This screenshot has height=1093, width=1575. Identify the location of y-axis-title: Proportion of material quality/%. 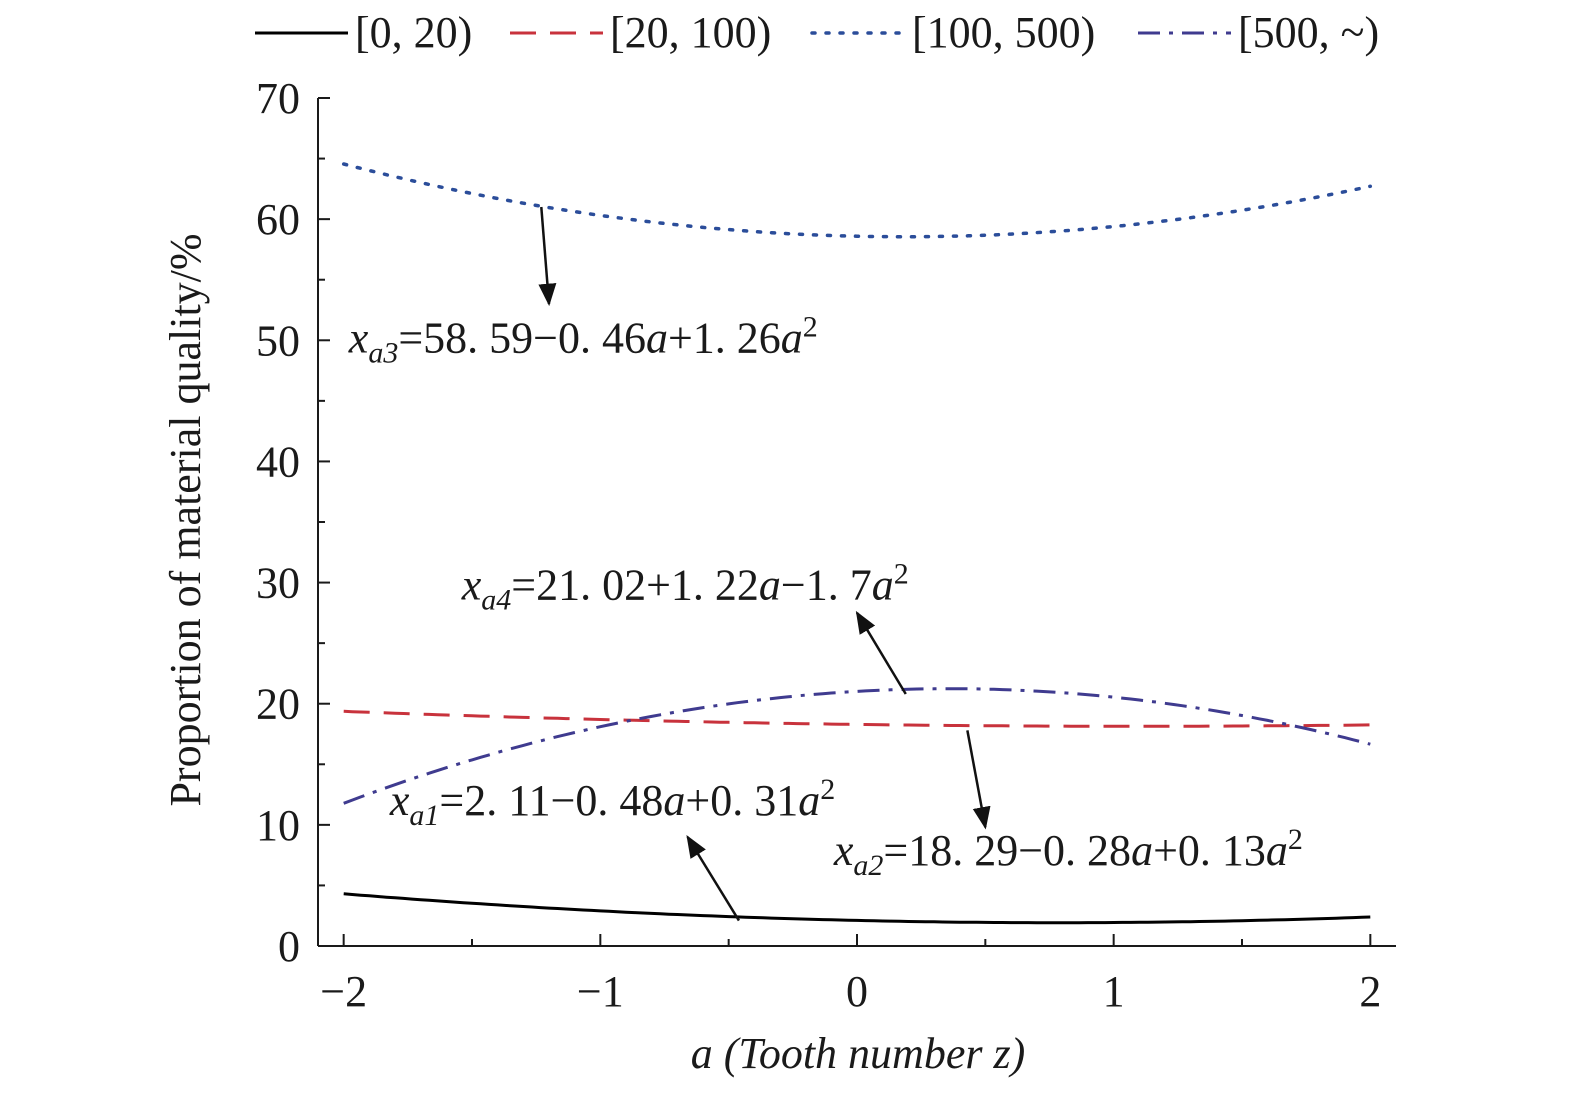
(185, 519).